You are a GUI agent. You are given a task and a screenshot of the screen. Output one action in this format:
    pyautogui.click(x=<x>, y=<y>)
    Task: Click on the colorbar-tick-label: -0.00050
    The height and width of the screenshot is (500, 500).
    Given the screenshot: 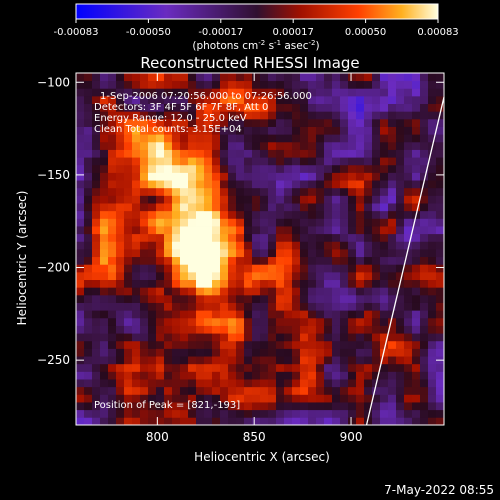 What is the action you would take?
    pyautogui.click(x=148, y=32)
    